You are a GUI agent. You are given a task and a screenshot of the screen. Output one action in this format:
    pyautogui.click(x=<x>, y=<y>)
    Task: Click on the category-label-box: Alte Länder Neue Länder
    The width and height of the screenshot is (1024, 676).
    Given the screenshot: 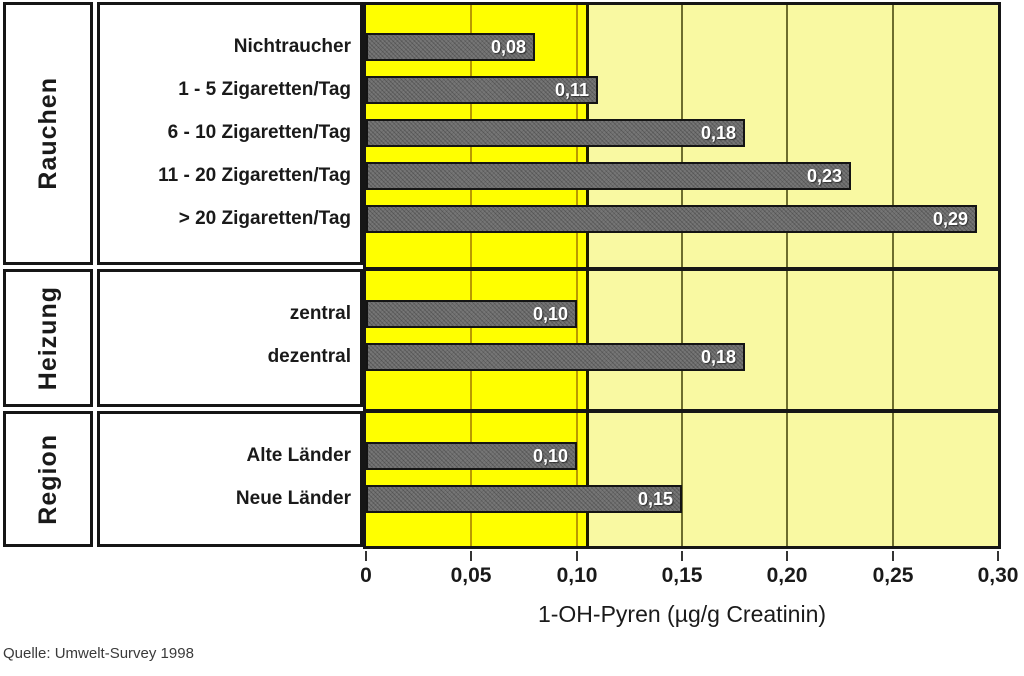 What is the action you would take?
    pyautogui.click(x=230, y=479)
    